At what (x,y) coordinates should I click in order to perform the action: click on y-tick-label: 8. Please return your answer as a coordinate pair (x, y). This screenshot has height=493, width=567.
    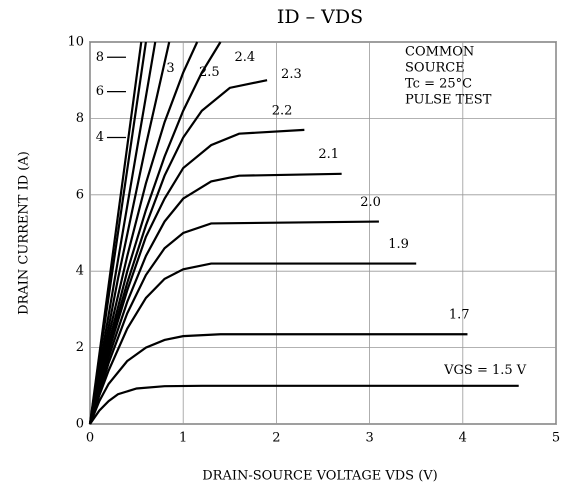
    Looking at the image, I should click on (80, 118).